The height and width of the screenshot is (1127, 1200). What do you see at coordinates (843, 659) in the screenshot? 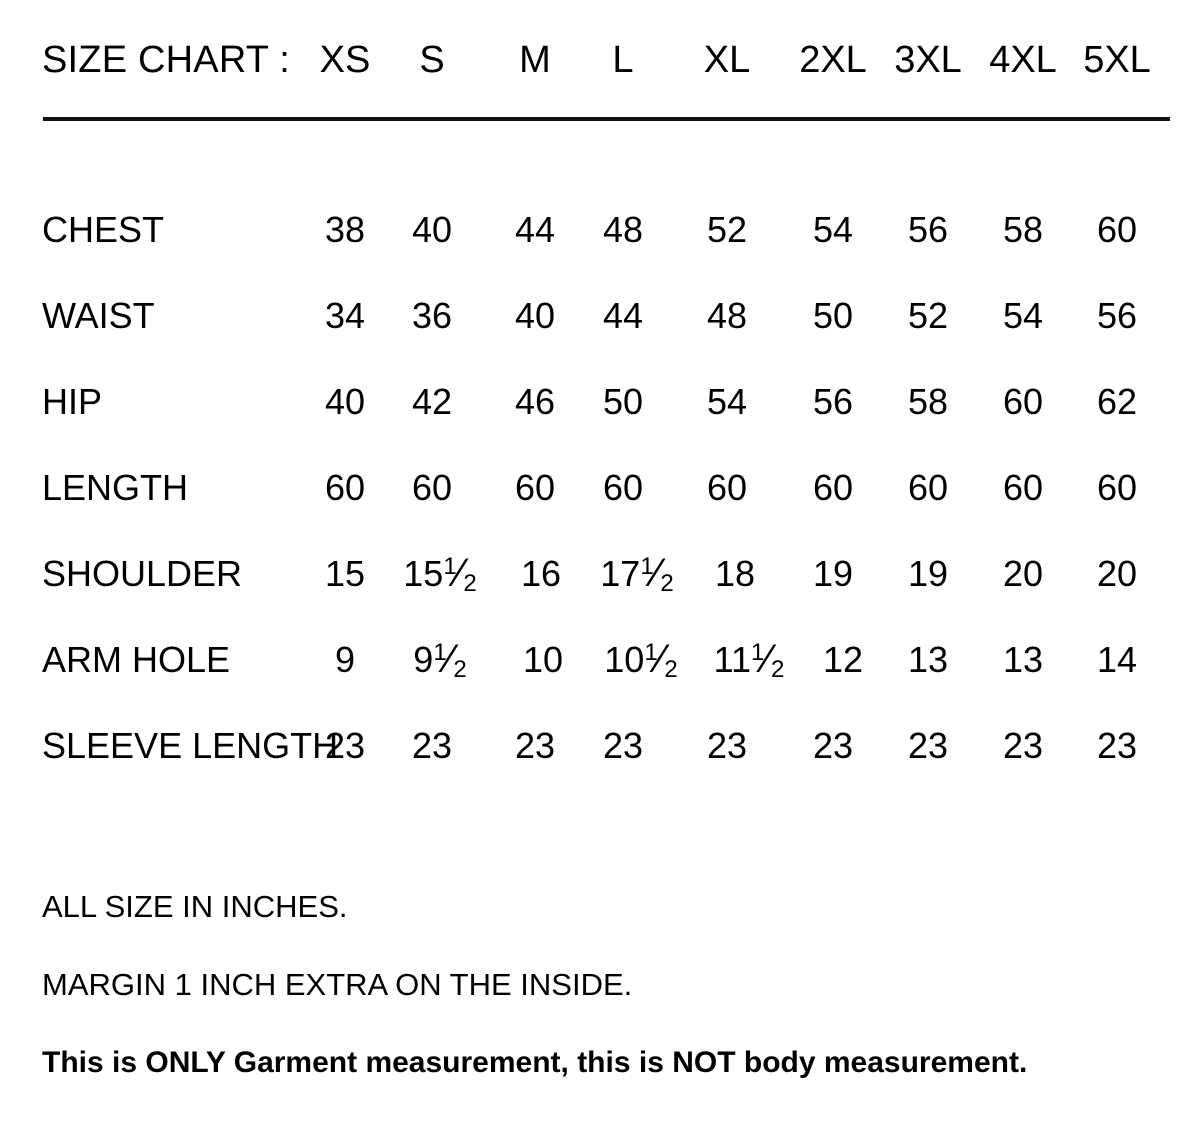
I see `cell-arm-hole-2xl: 12` at bounding box center [843, 659].